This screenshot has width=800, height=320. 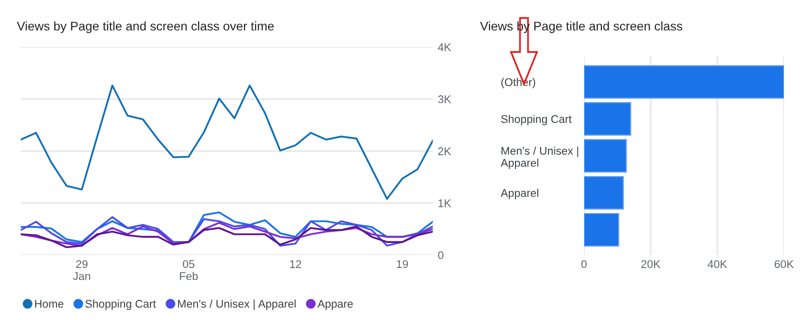 What do you see at coordinates (402, 264) in the screenshot?
I see `x-tick-label: 19` at bounding box center [402, 264].